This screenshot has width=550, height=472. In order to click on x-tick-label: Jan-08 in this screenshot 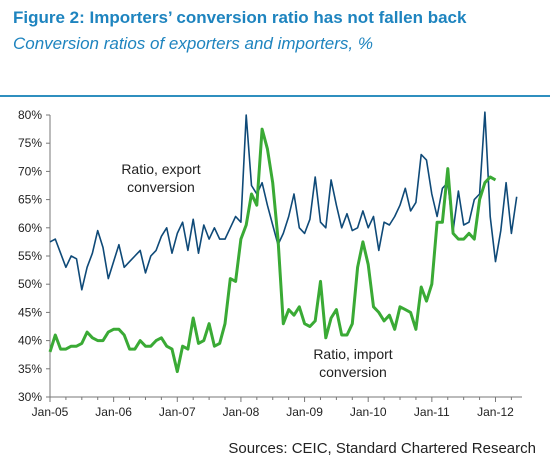, I will do `click(241, 412)`.